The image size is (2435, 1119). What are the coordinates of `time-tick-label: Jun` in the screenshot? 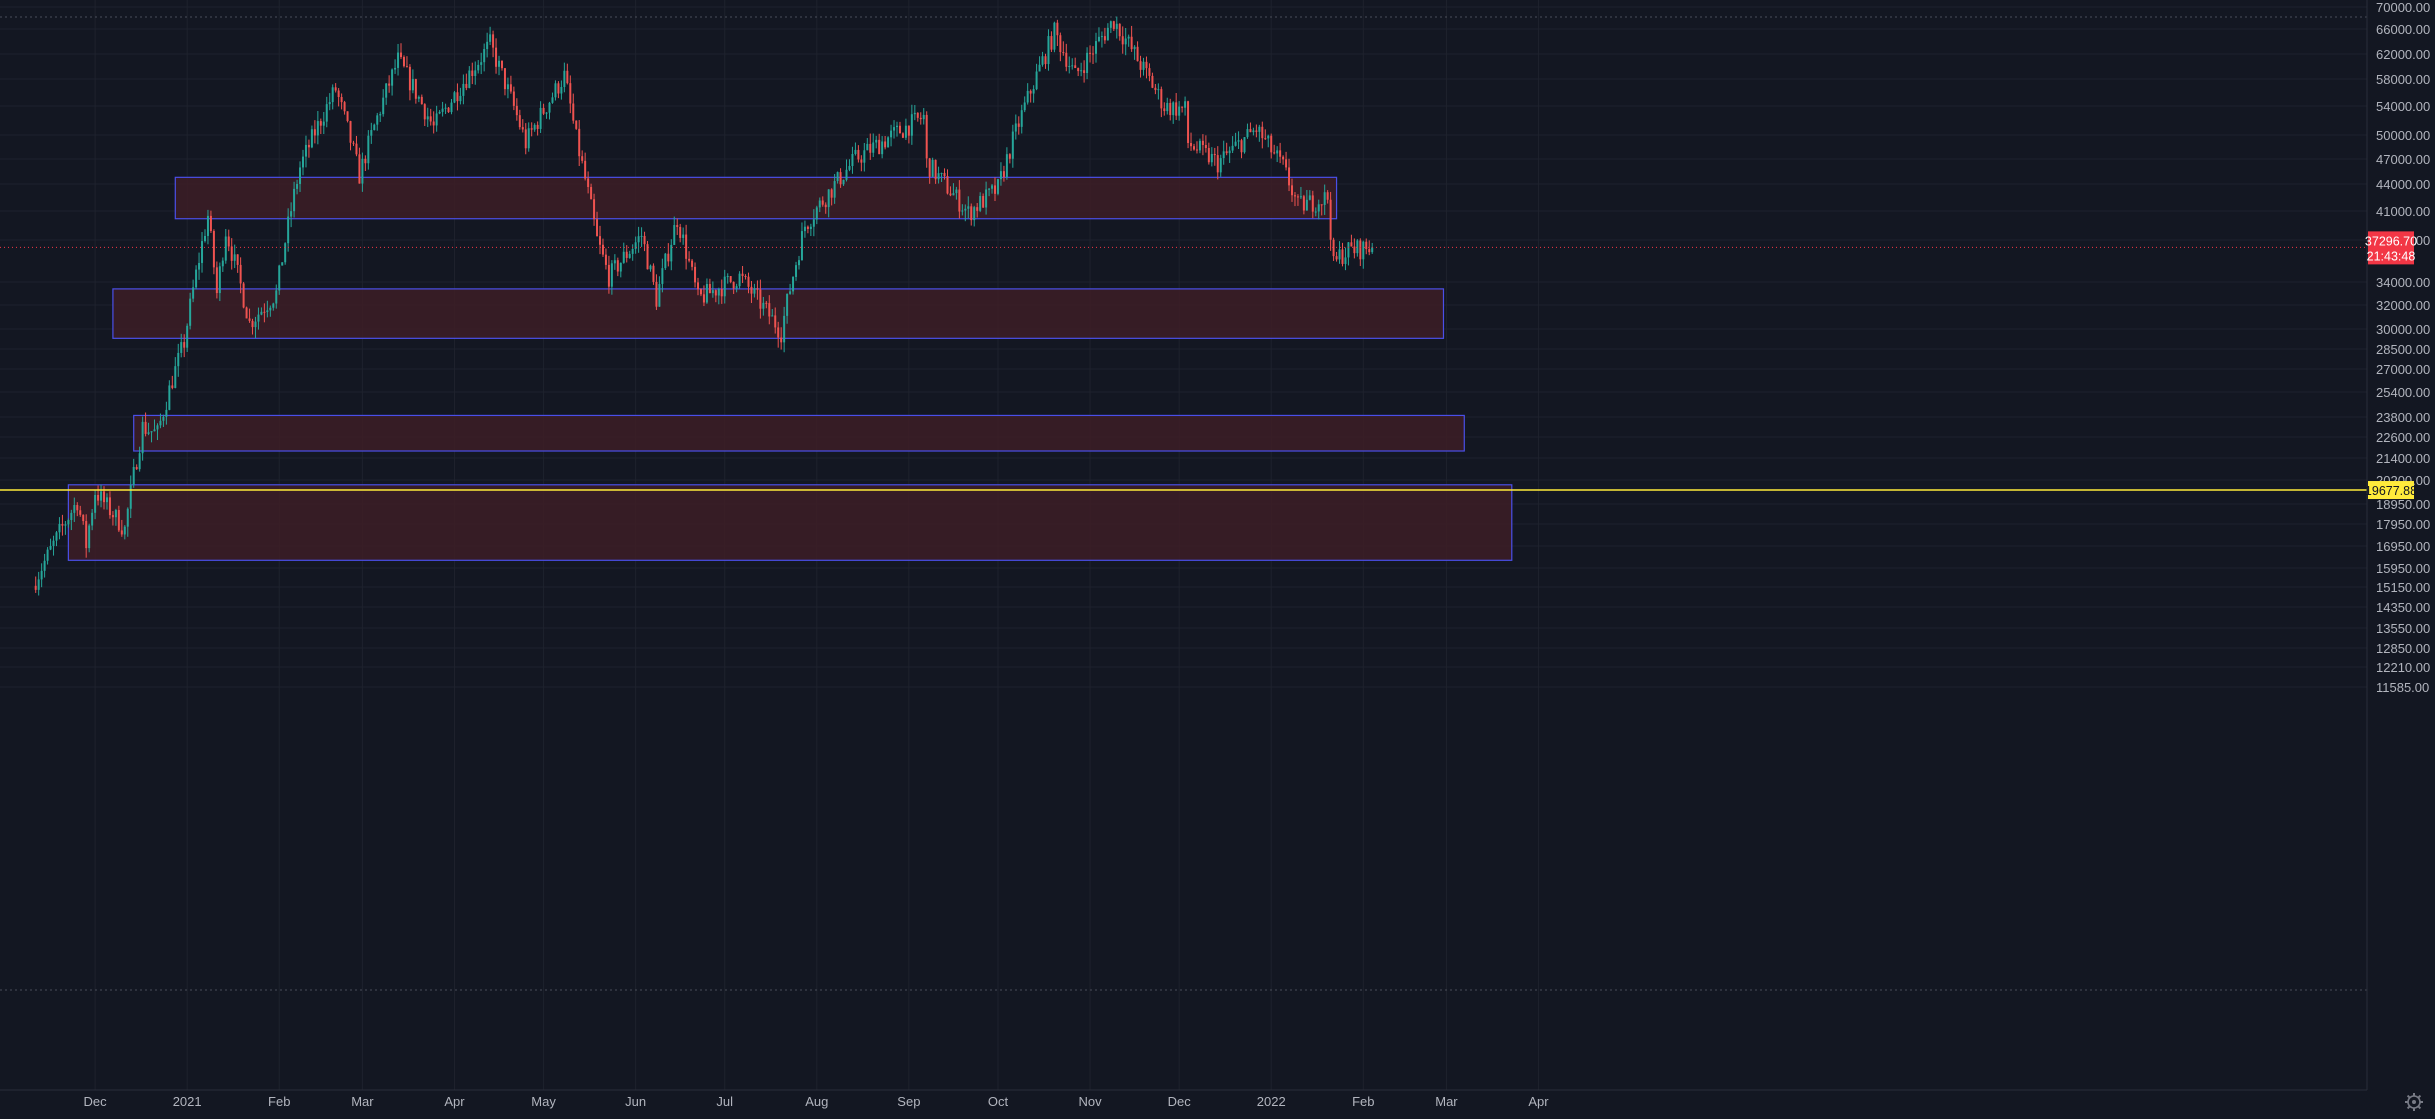 It's located at (635, 1101).